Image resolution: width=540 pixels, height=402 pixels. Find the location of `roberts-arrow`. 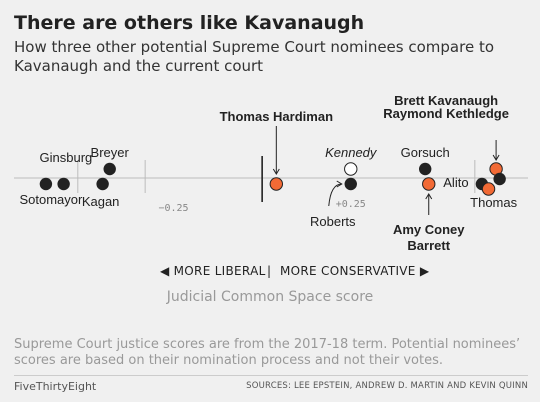

roberts-arrow is located at coordinates (335, 195).